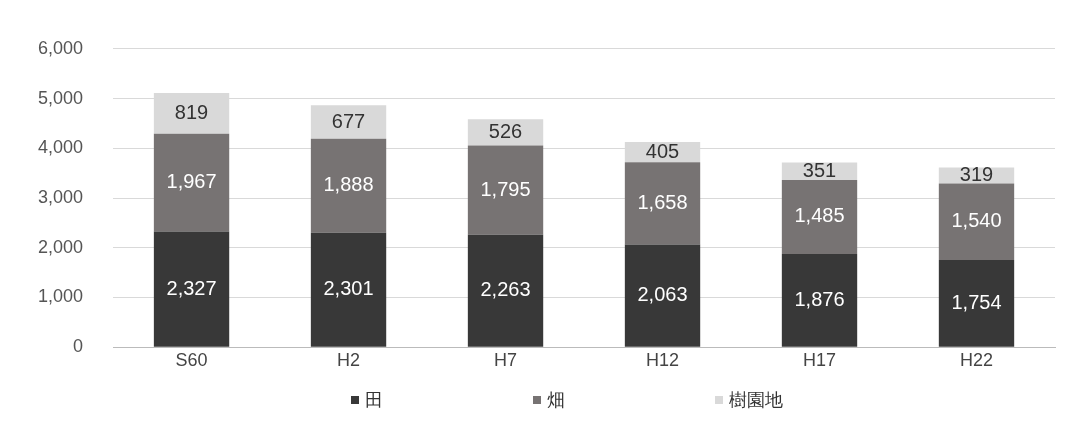  Describe the element at coordinates (662, 150) in the screenshot. I see `data-label: 405` at that location.